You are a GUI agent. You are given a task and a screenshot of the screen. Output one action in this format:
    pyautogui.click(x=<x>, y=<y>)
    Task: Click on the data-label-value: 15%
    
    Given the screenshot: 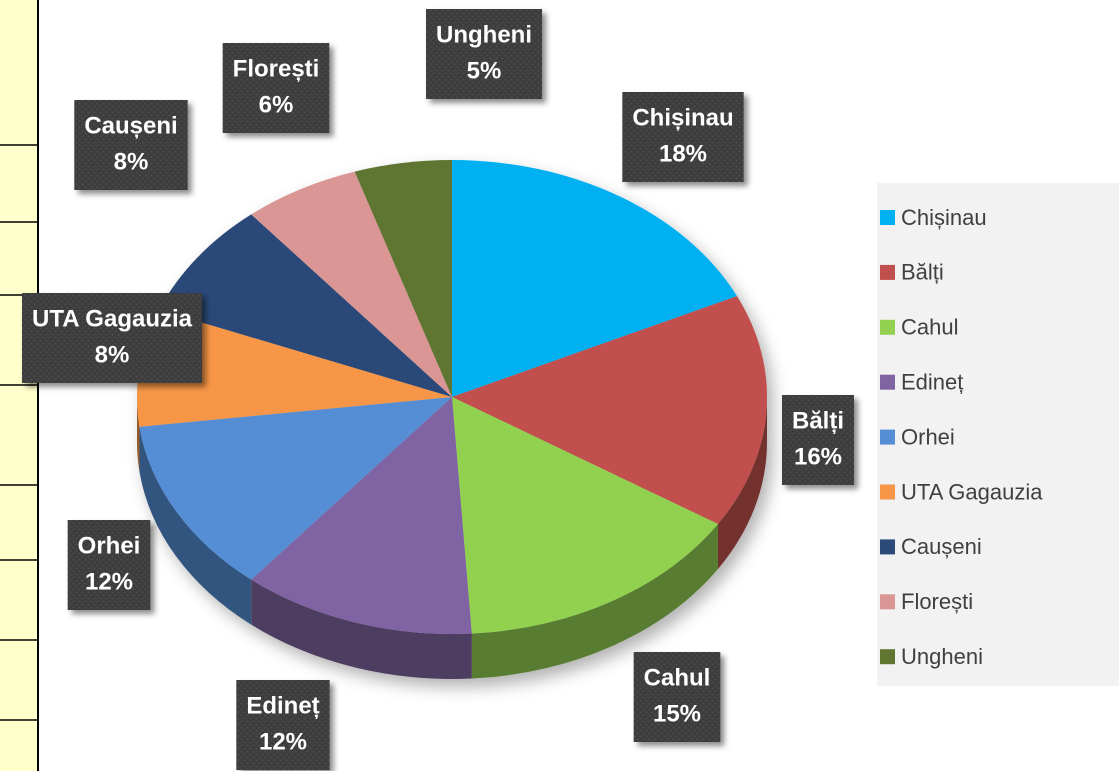 What is the action you would take?
    pyautogui.click(x=677, y=713)
    